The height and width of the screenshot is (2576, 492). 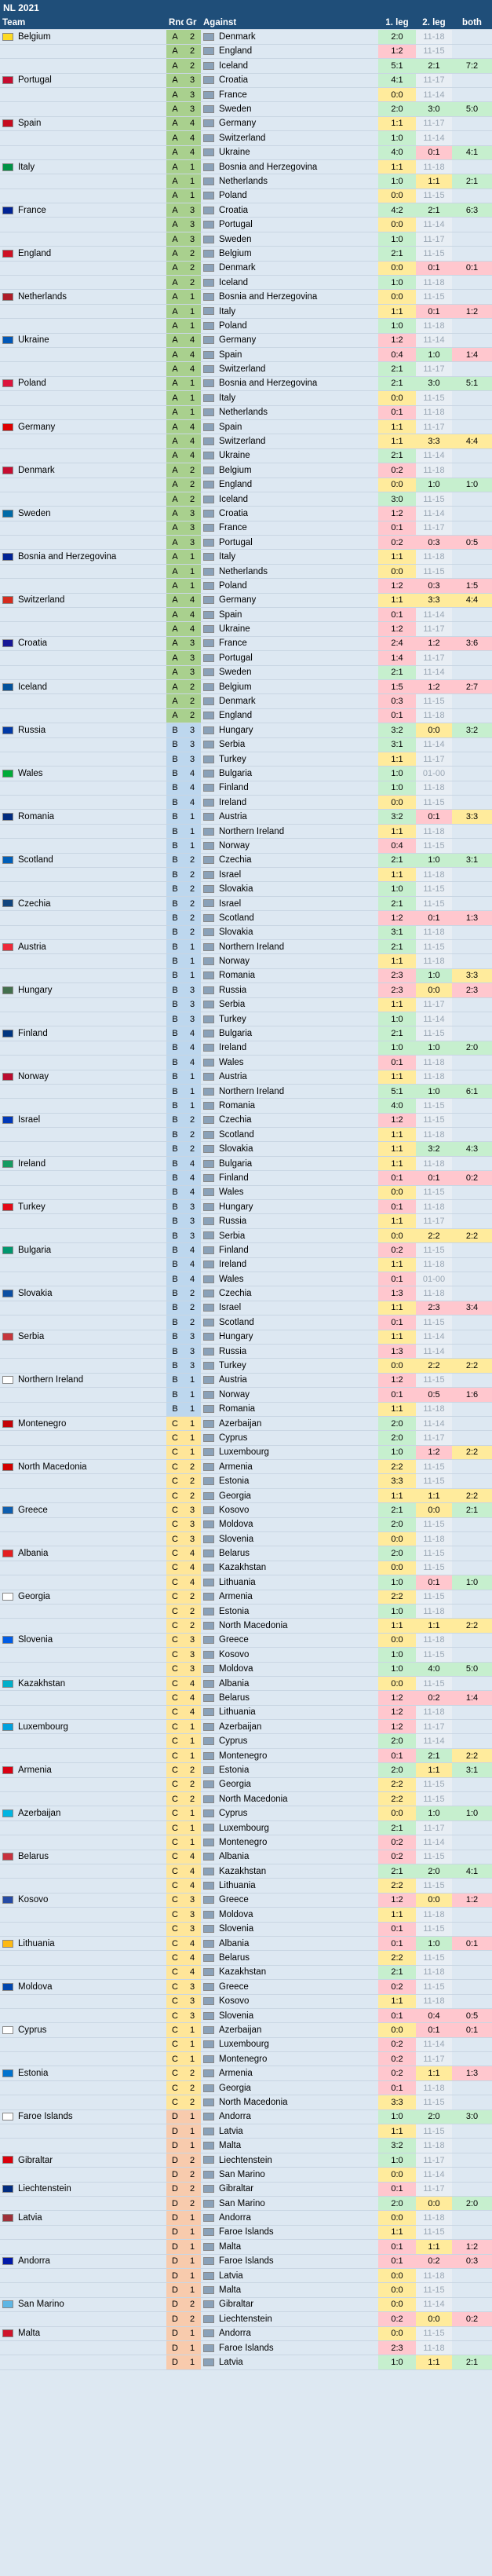 I want to click on cell-team: Ireland, so click(x=83, y=1164).